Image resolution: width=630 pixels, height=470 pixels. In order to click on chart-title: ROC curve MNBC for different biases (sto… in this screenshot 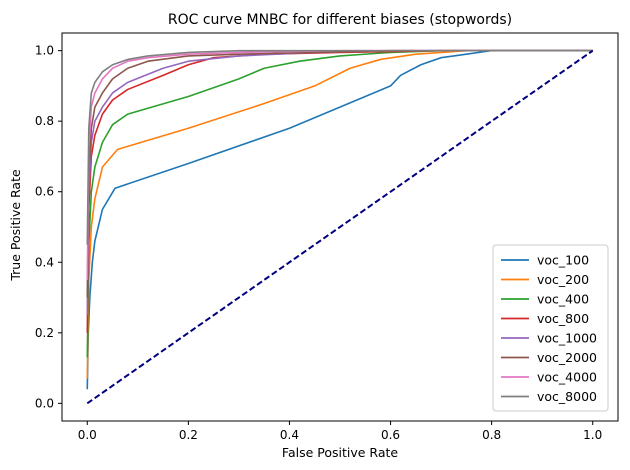, I will do `click(340, 20)`.